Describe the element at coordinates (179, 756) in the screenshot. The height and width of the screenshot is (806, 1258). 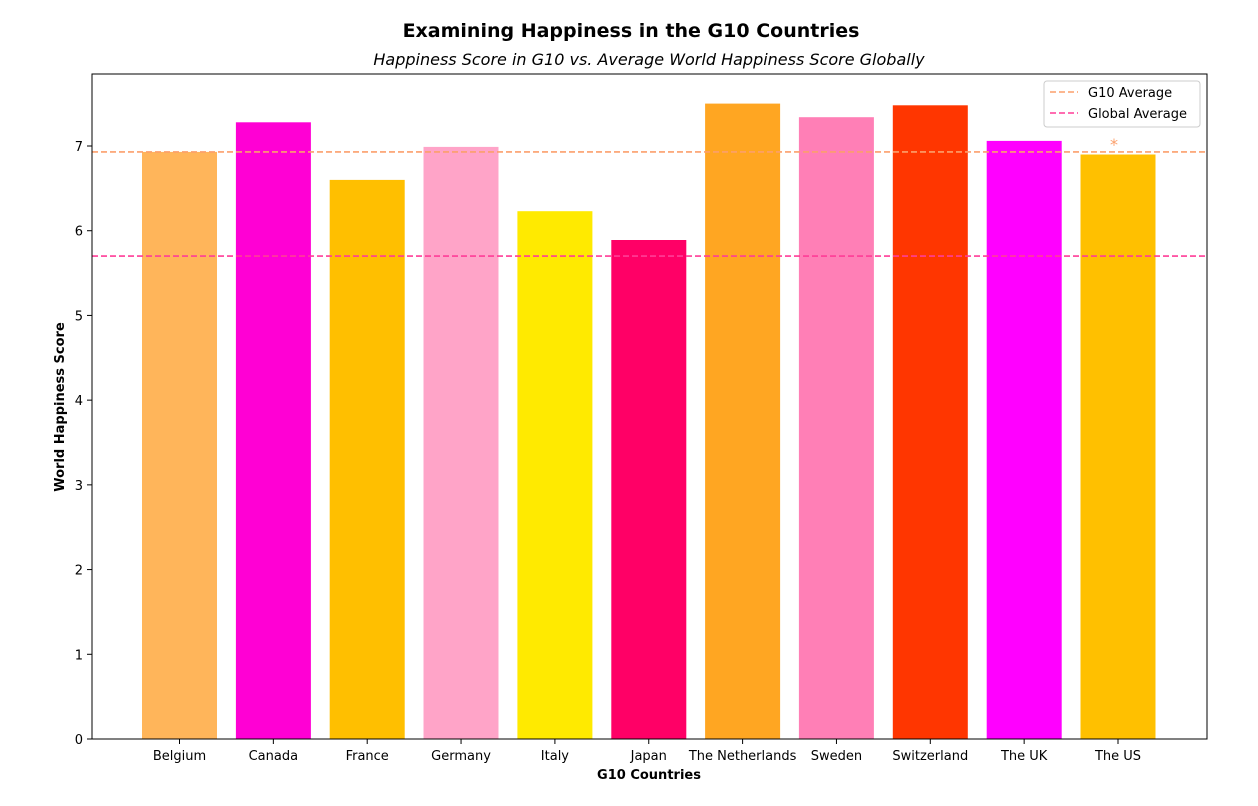
I see `x-tick-label: Belgium` at that location.